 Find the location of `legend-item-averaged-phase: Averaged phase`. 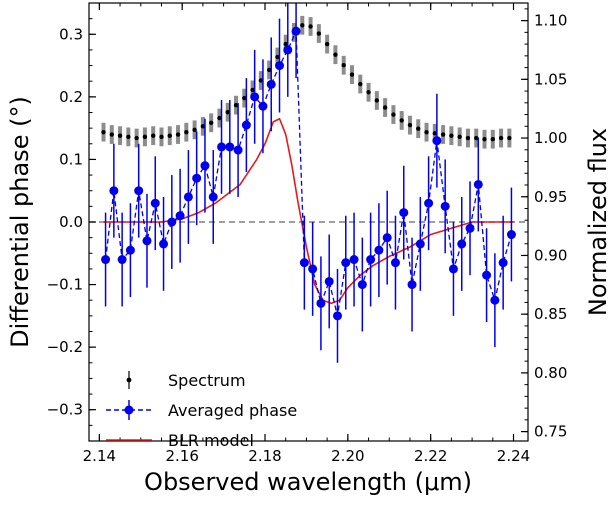

legend-item-averaged-phase: Averaged phase is located at coordinates (201, 410).